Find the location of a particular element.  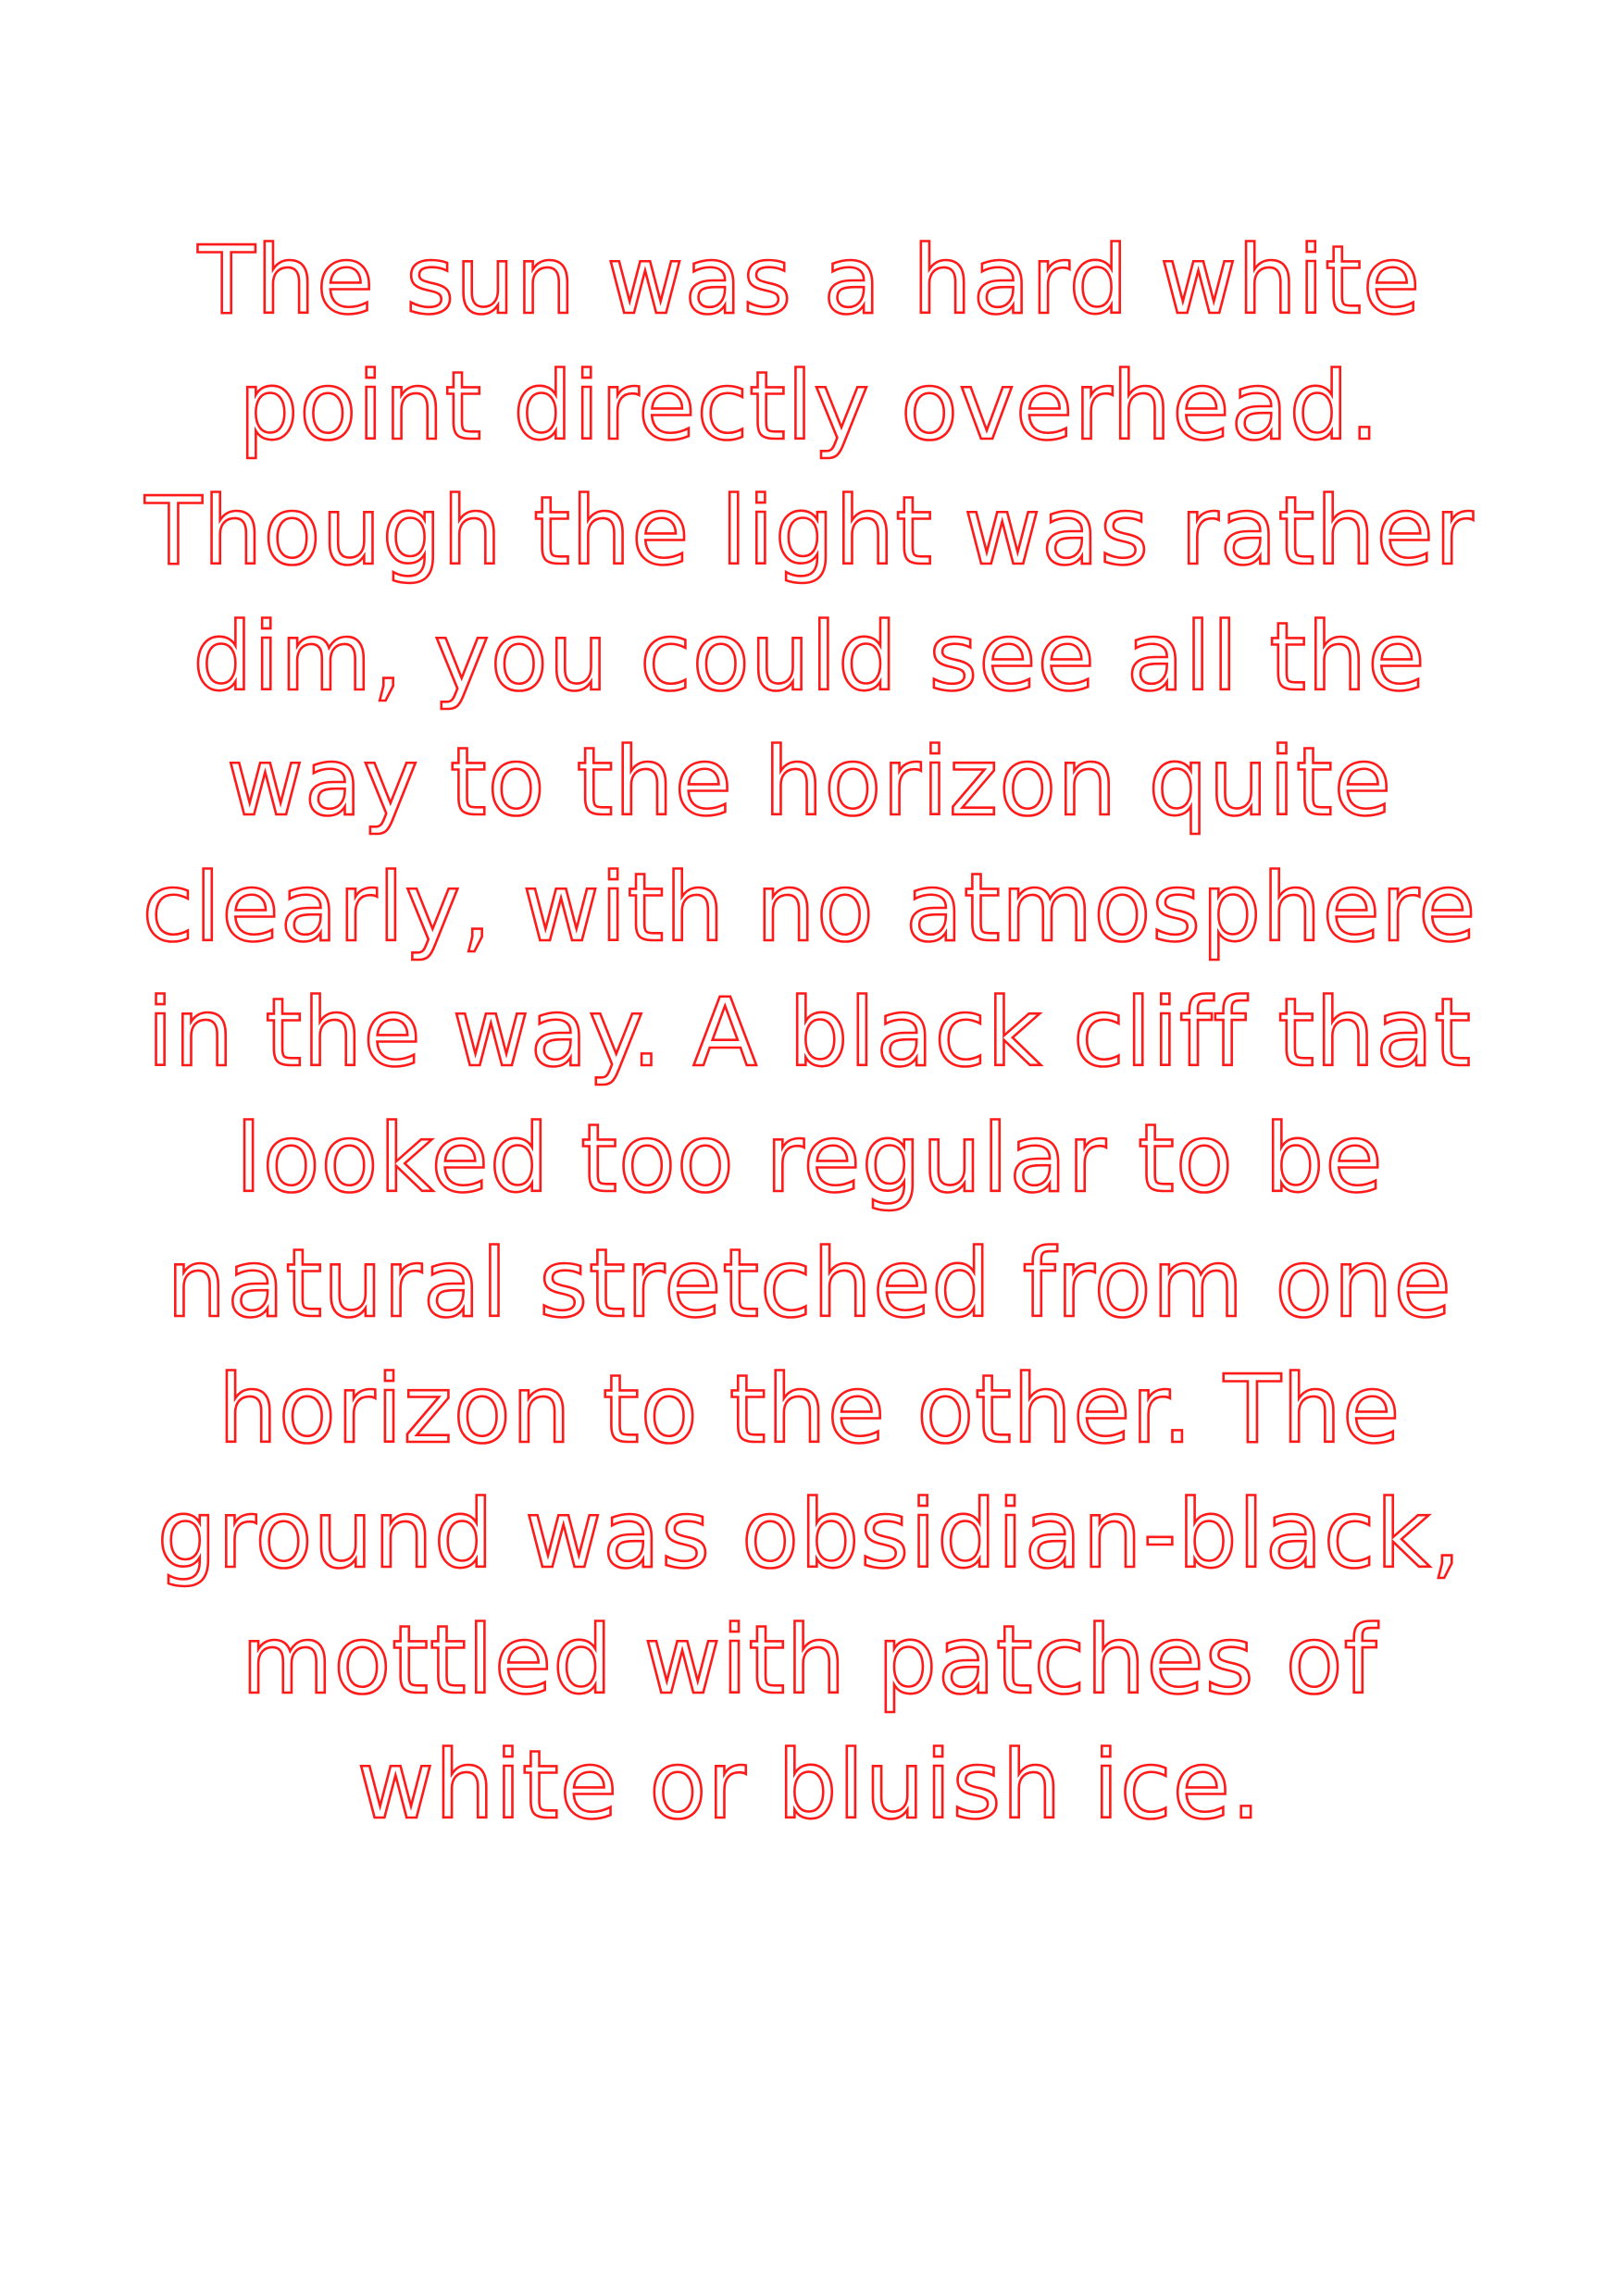

text-line-3: Though the light was rather is located at coordinates (809, 532).